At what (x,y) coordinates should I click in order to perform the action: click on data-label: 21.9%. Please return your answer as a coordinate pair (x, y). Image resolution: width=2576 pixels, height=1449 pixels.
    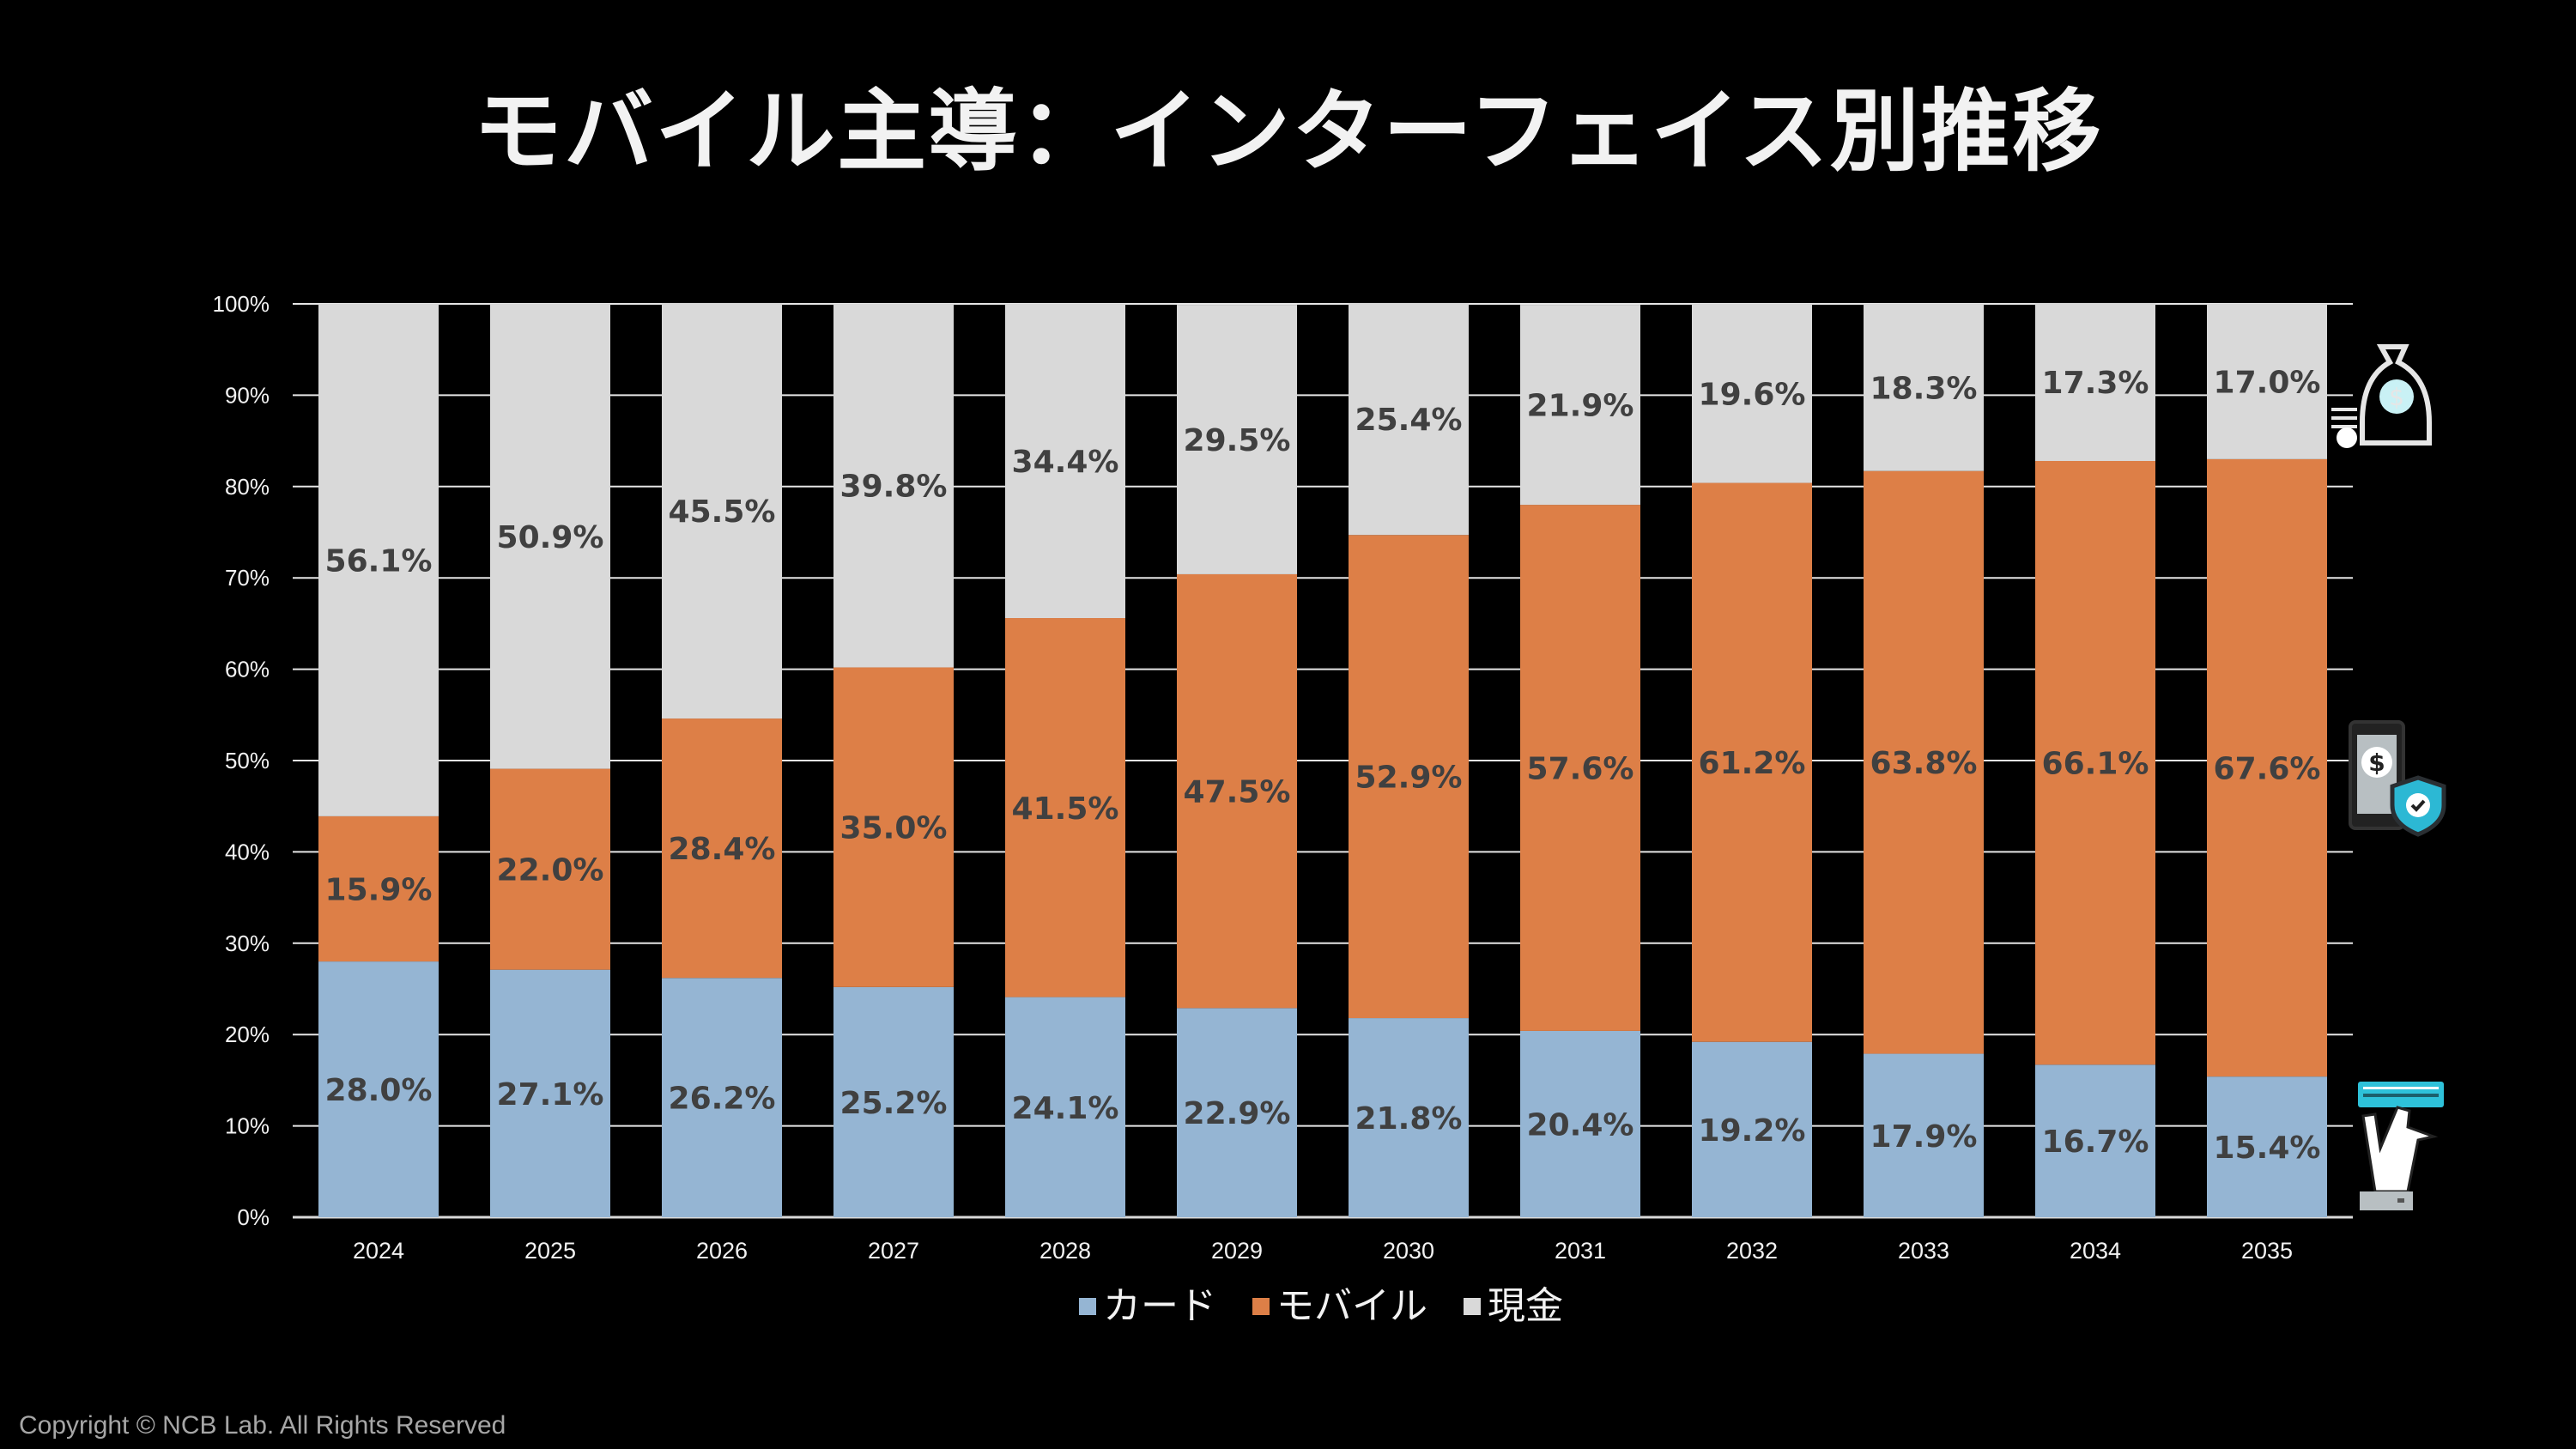
    Looking at the image, I should click on (1580, 406).